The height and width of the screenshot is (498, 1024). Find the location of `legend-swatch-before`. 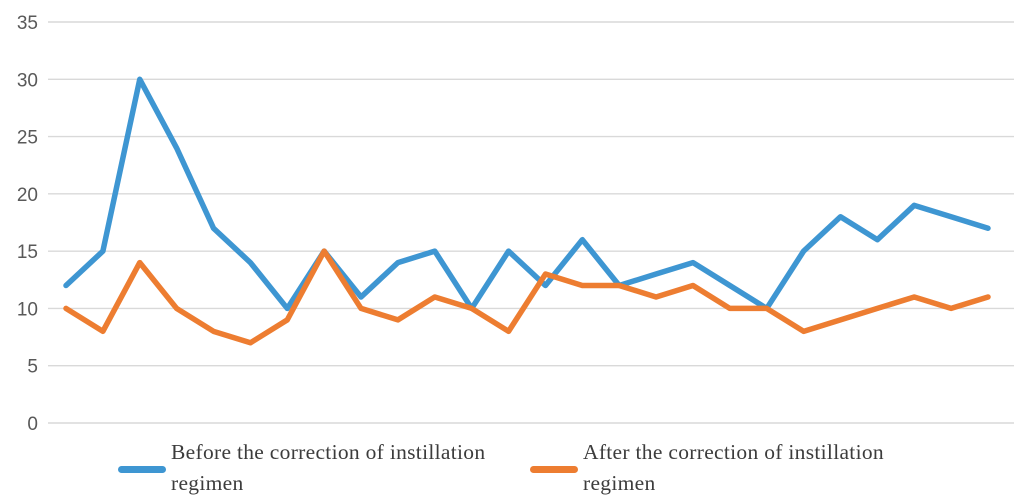

legend-swatch-before is located at coordinates (142, 469).